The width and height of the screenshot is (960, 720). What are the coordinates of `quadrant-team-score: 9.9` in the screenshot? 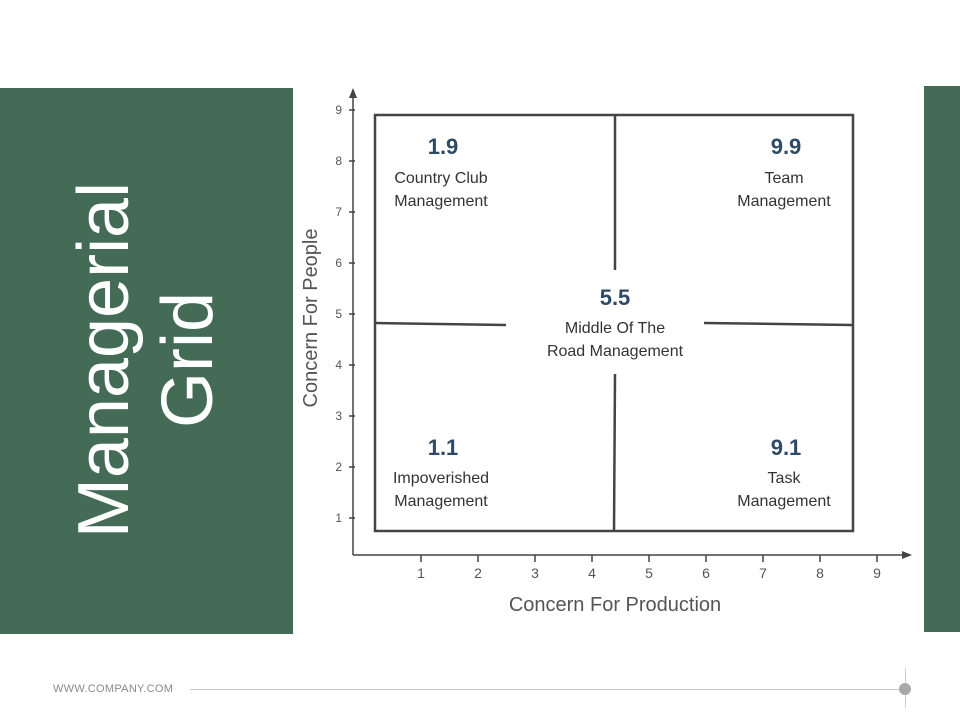 It's located at (786, 146).